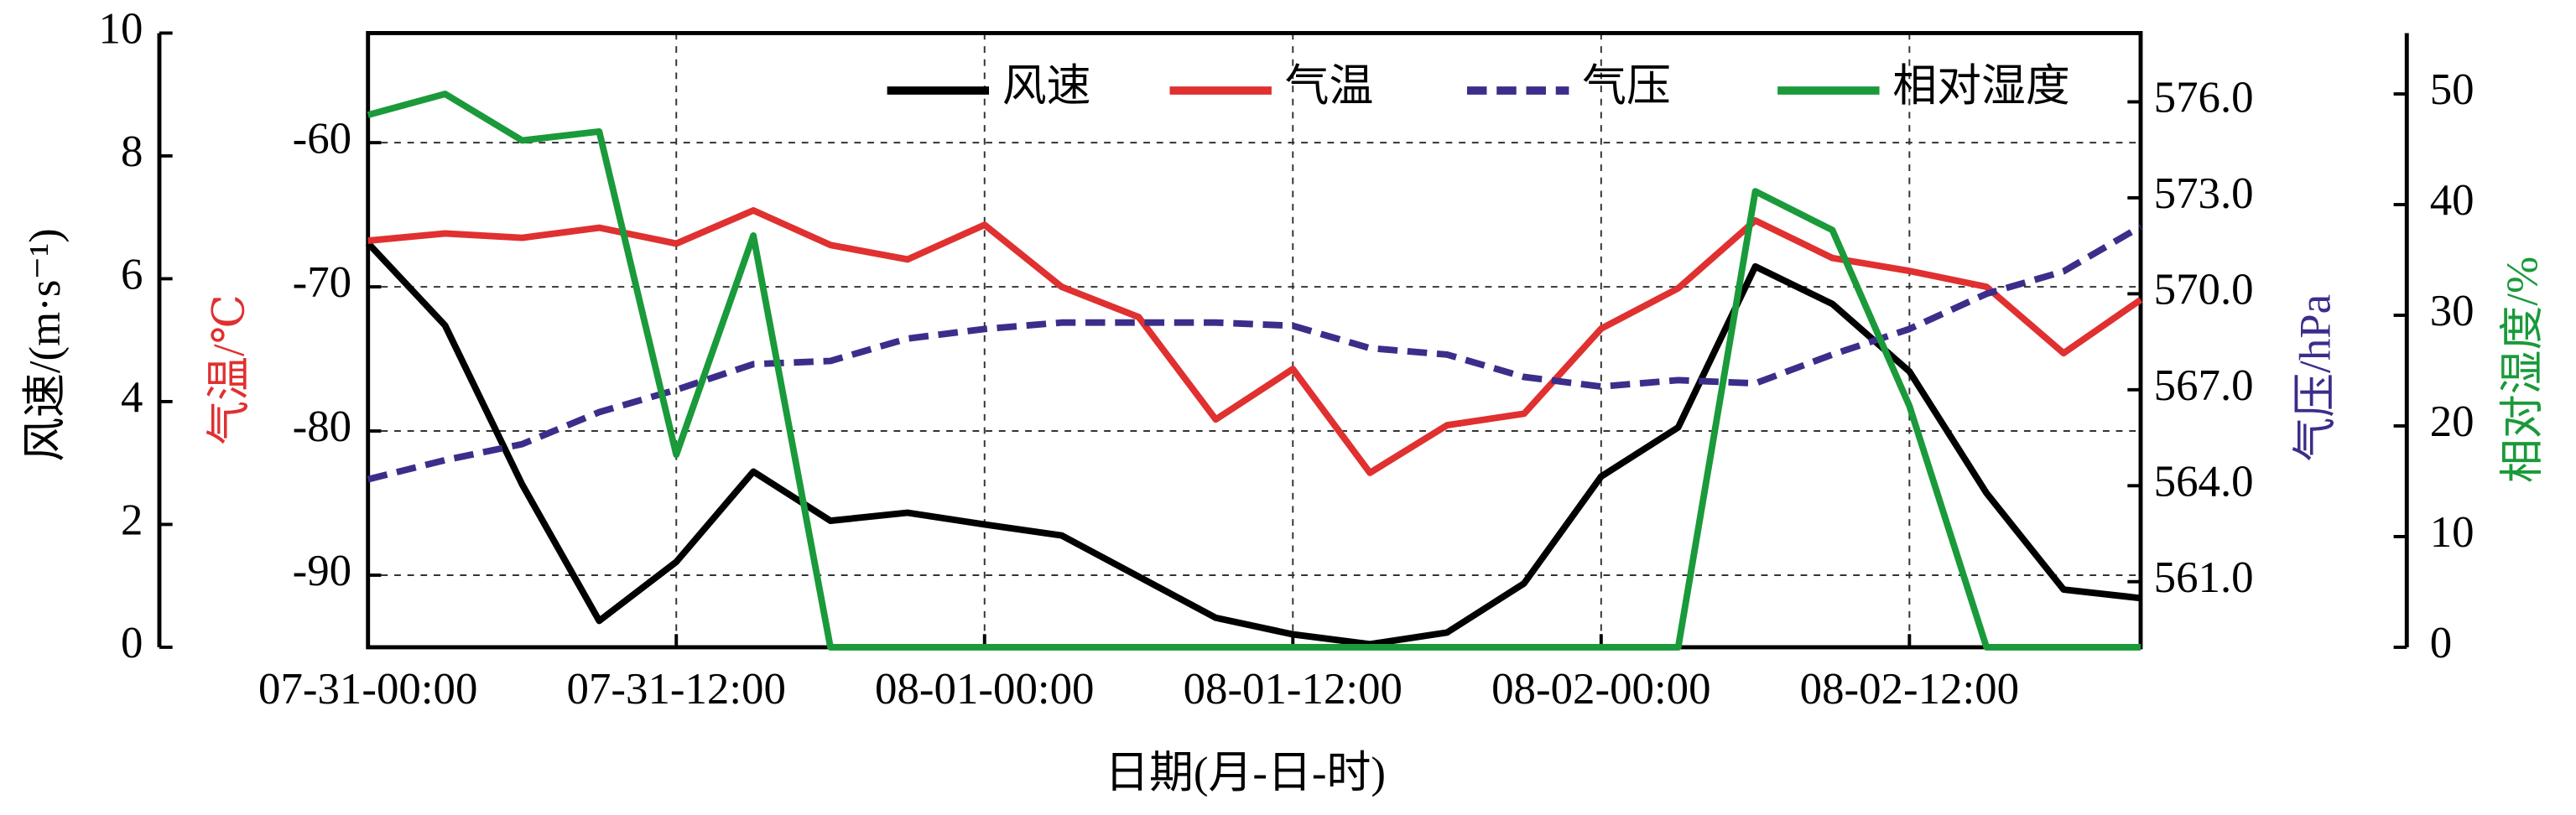  Describe the element at coordinates (322, 282) in the screenshot. I see `y2-tick-label: -70` at that location.